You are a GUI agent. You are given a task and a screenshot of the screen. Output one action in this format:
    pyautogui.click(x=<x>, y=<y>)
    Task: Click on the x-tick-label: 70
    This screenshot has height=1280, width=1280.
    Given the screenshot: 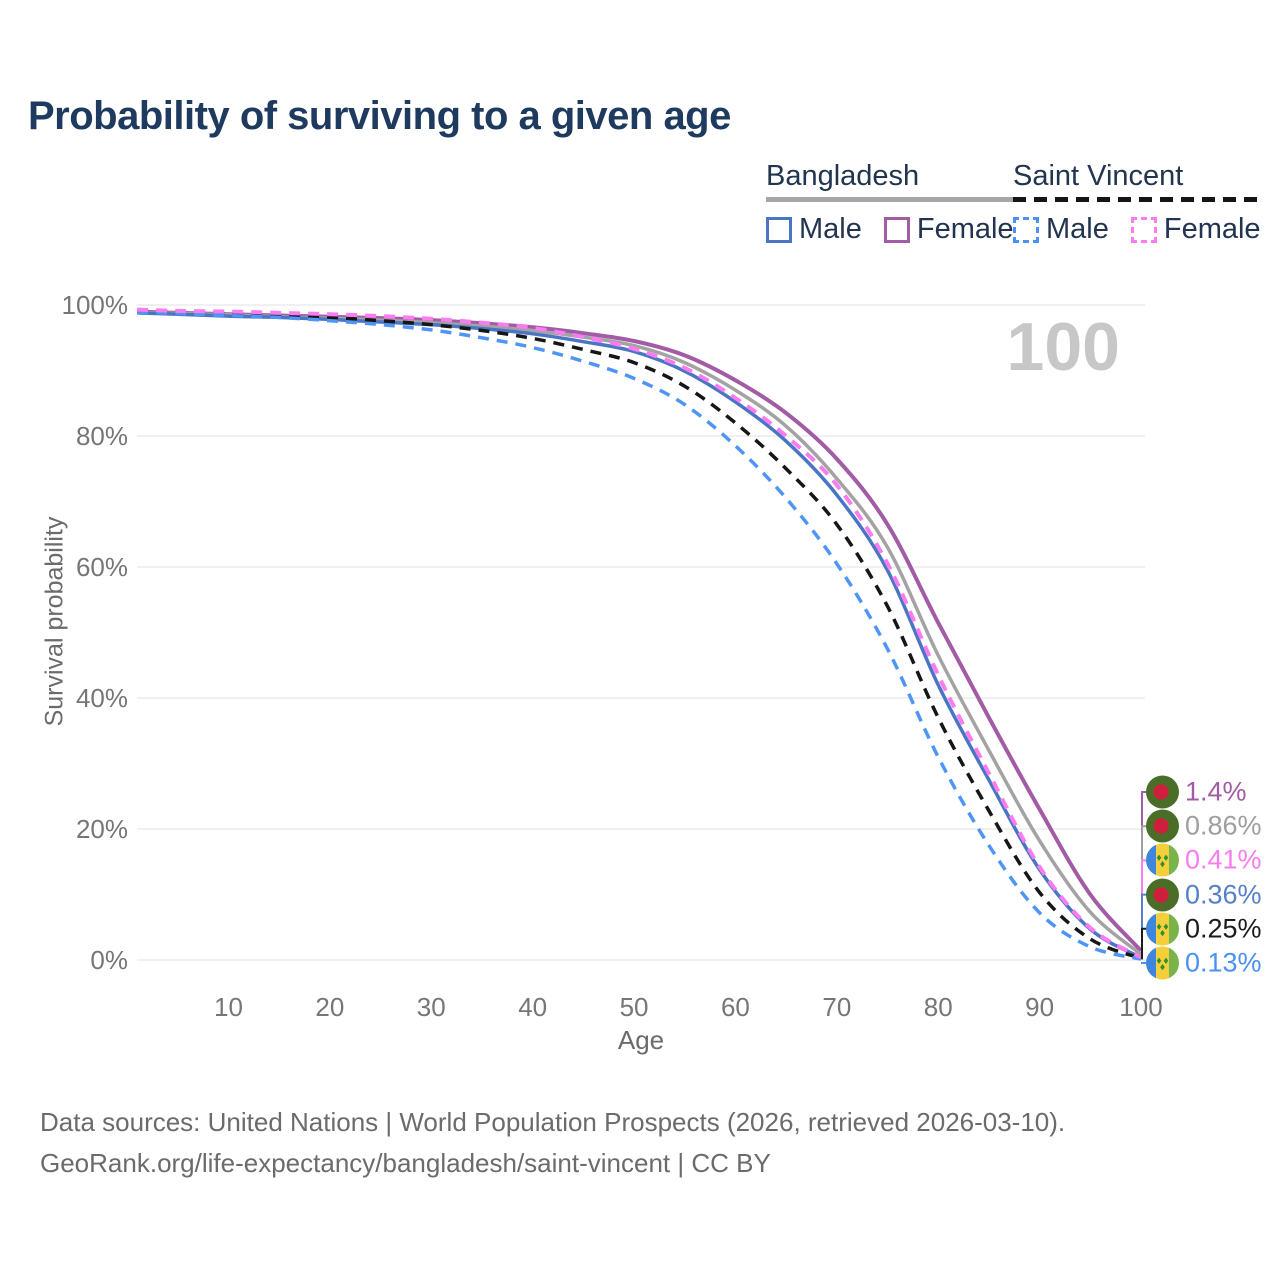 What is the action you would take?
    pyautogui.click(x=836, y=1007)
    